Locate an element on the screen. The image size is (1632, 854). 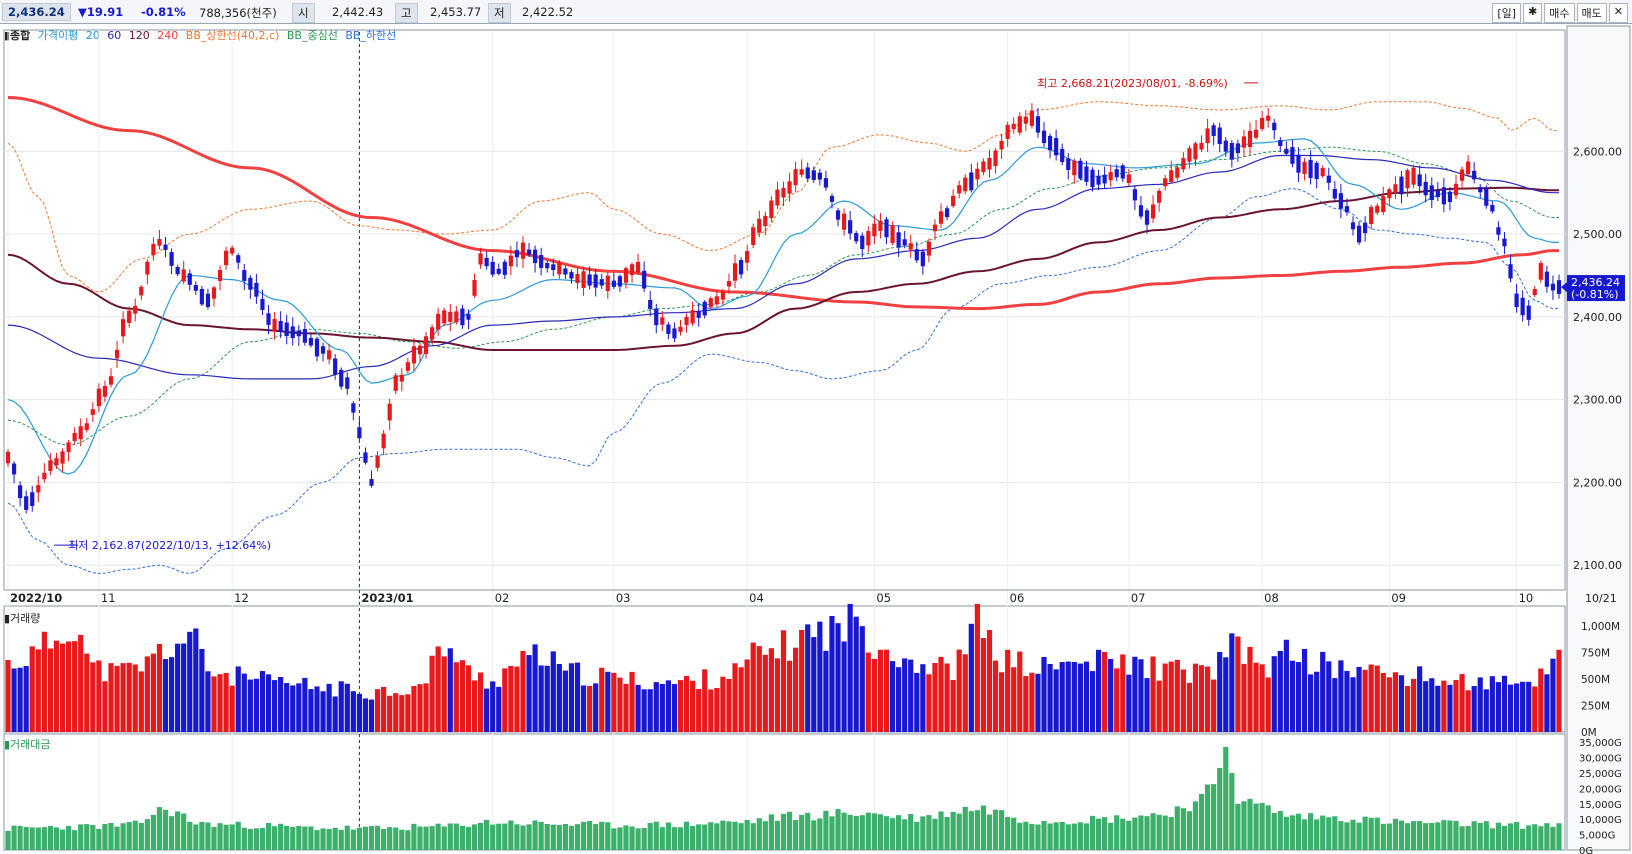
settings-icon: ✱ is located at coordinates (1533, 13).